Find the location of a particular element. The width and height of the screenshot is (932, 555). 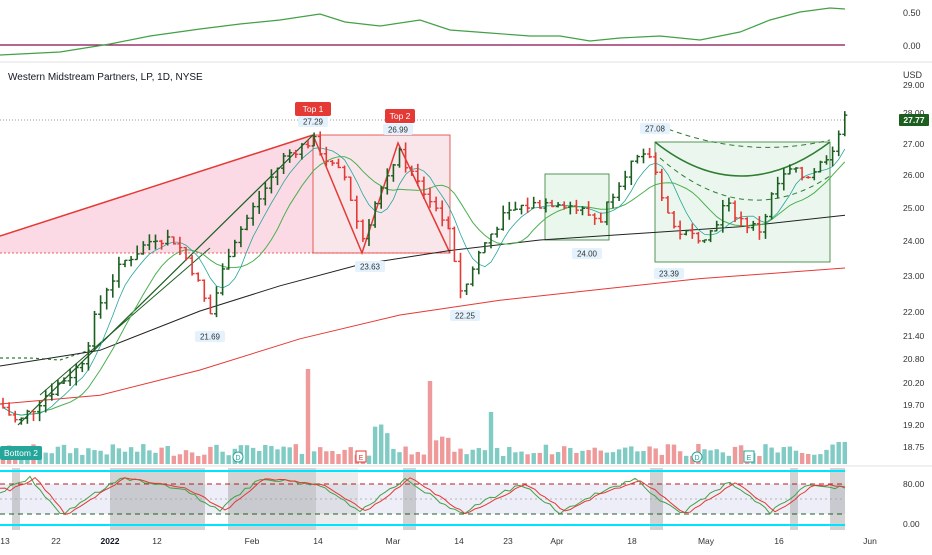

time-label: 14 is located at coordinates (459, 541).